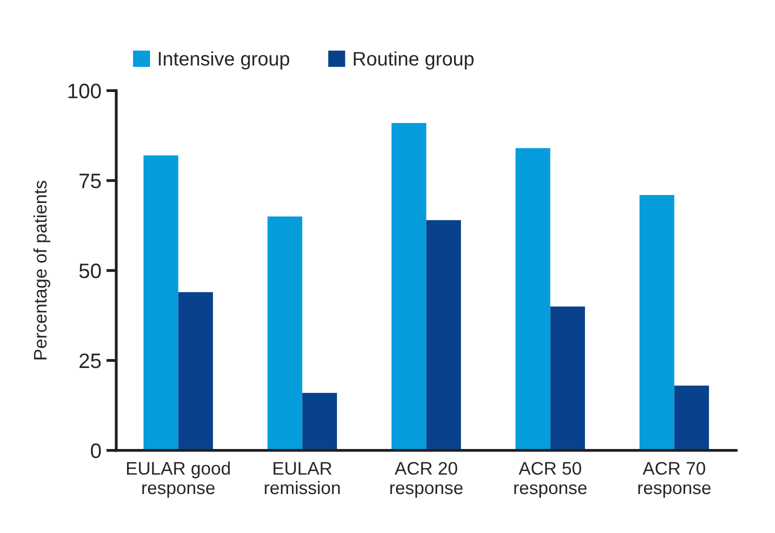 This screenshot has height=533, width=775. I want to click on x-tick-label: EULAR good response, so click(178, 479).